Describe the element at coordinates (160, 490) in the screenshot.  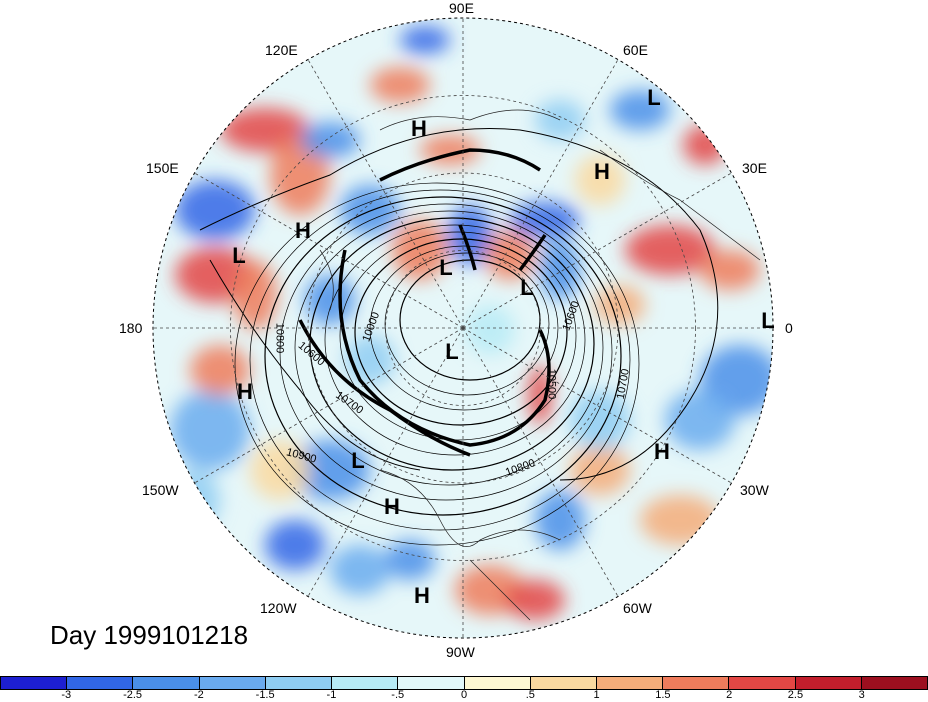
I see `lon-label-150w: 150W` at that location.